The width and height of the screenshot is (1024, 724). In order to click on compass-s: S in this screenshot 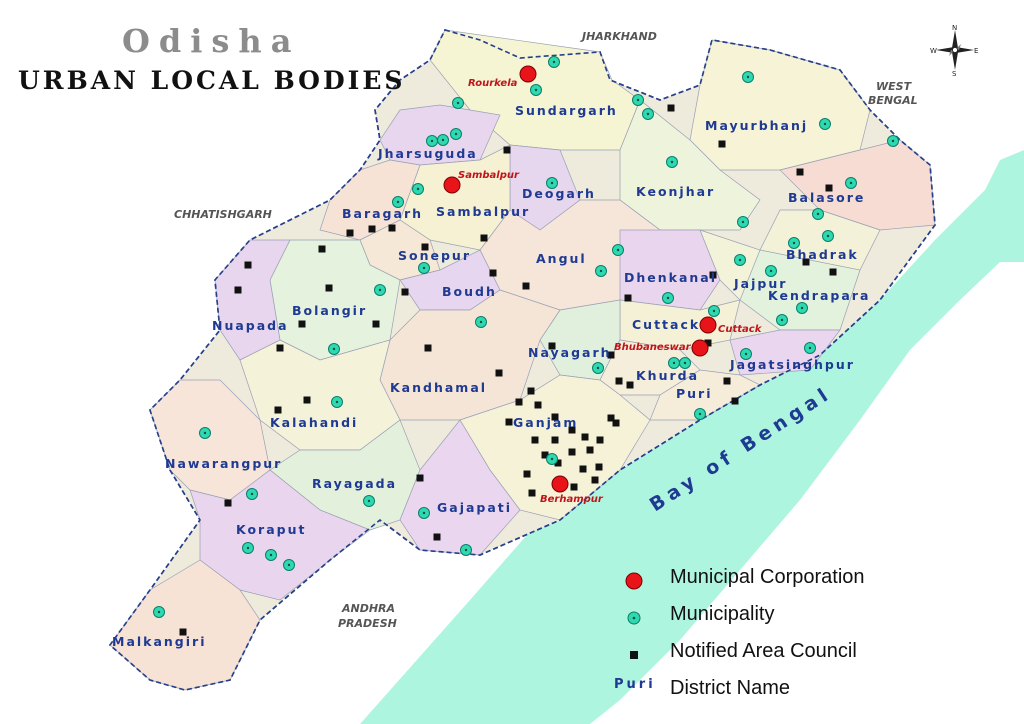, I will do `click(954, 73)`.